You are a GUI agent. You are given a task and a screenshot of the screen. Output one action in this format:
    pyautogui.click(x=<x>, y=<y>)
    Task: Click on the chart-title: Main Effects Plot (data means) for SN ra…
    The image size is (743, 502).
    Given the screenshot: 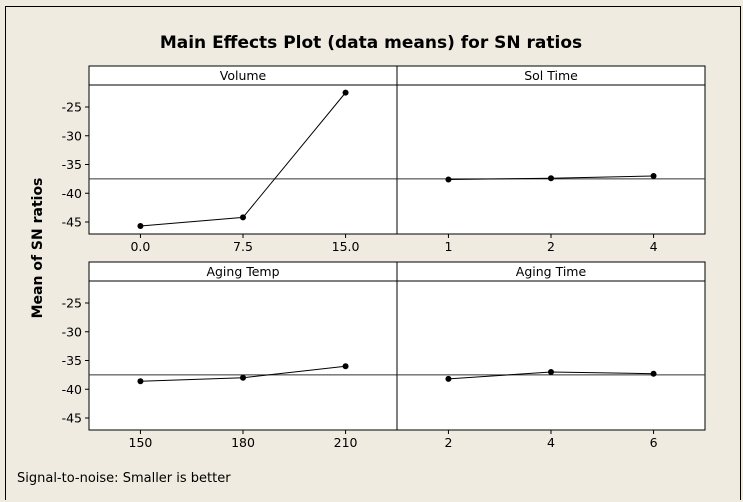 What is the action you would take?
    pyautogui.click(x=371, y=43)
    